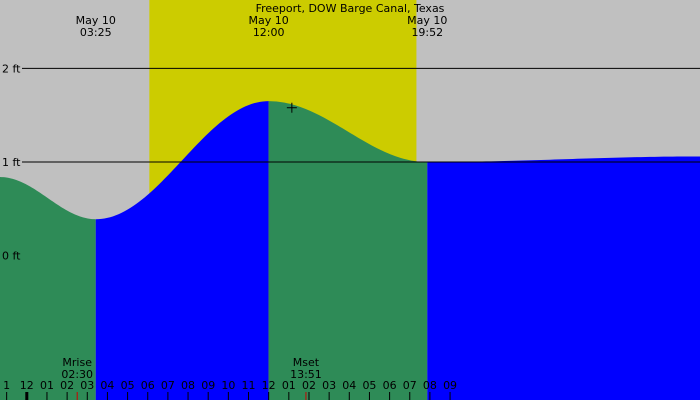 This screenshot has width=700, height=400. I want to click on hour-label-16: 03, so click(329, 385).